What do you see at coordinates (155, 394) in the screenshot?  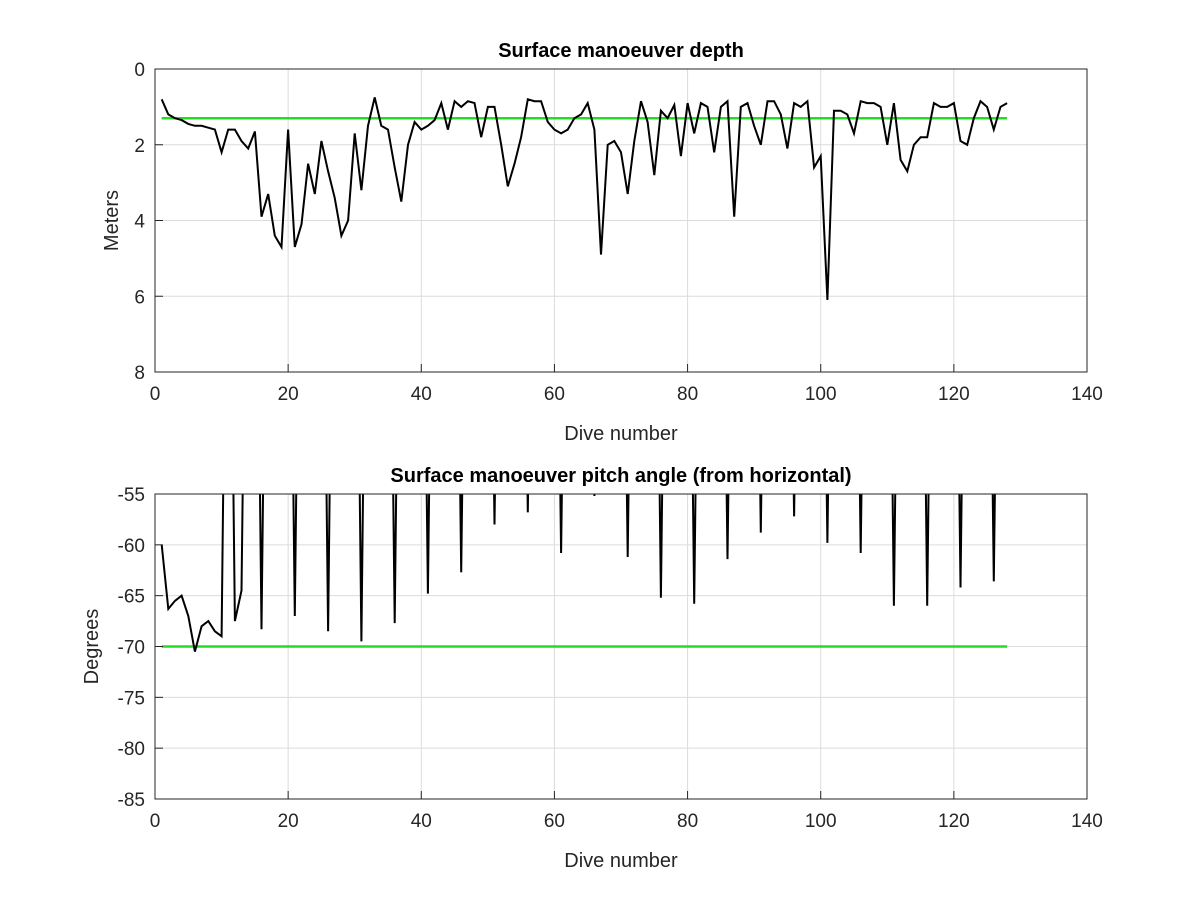 I see `depth-x-tick-label: 0` at bounding box center [155, 394].